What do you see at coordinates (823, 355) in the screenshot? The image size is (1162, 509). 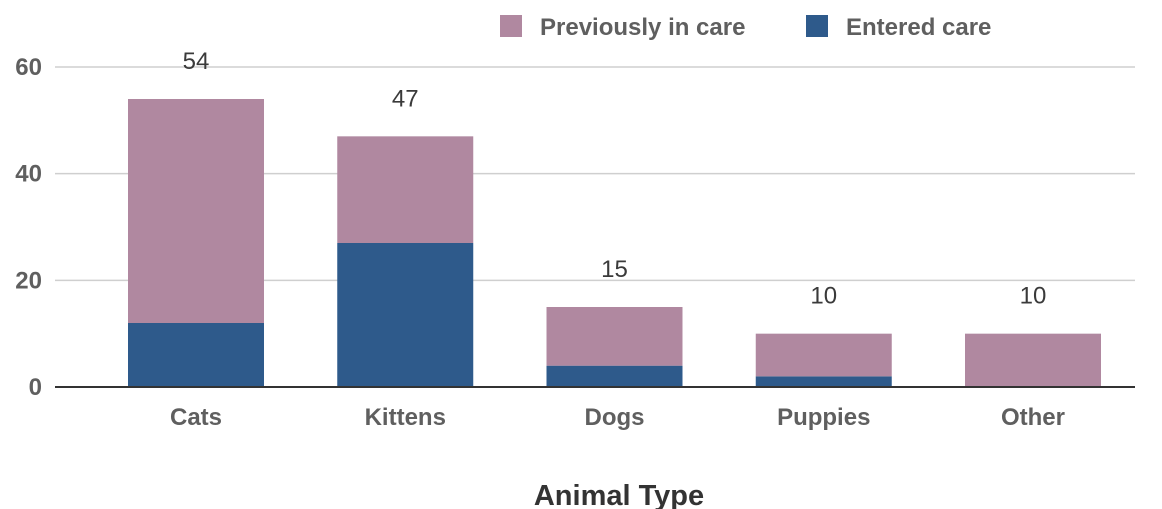 I see `bar-segment-previously-in-care-puppies` at bounding box center [823, 355].